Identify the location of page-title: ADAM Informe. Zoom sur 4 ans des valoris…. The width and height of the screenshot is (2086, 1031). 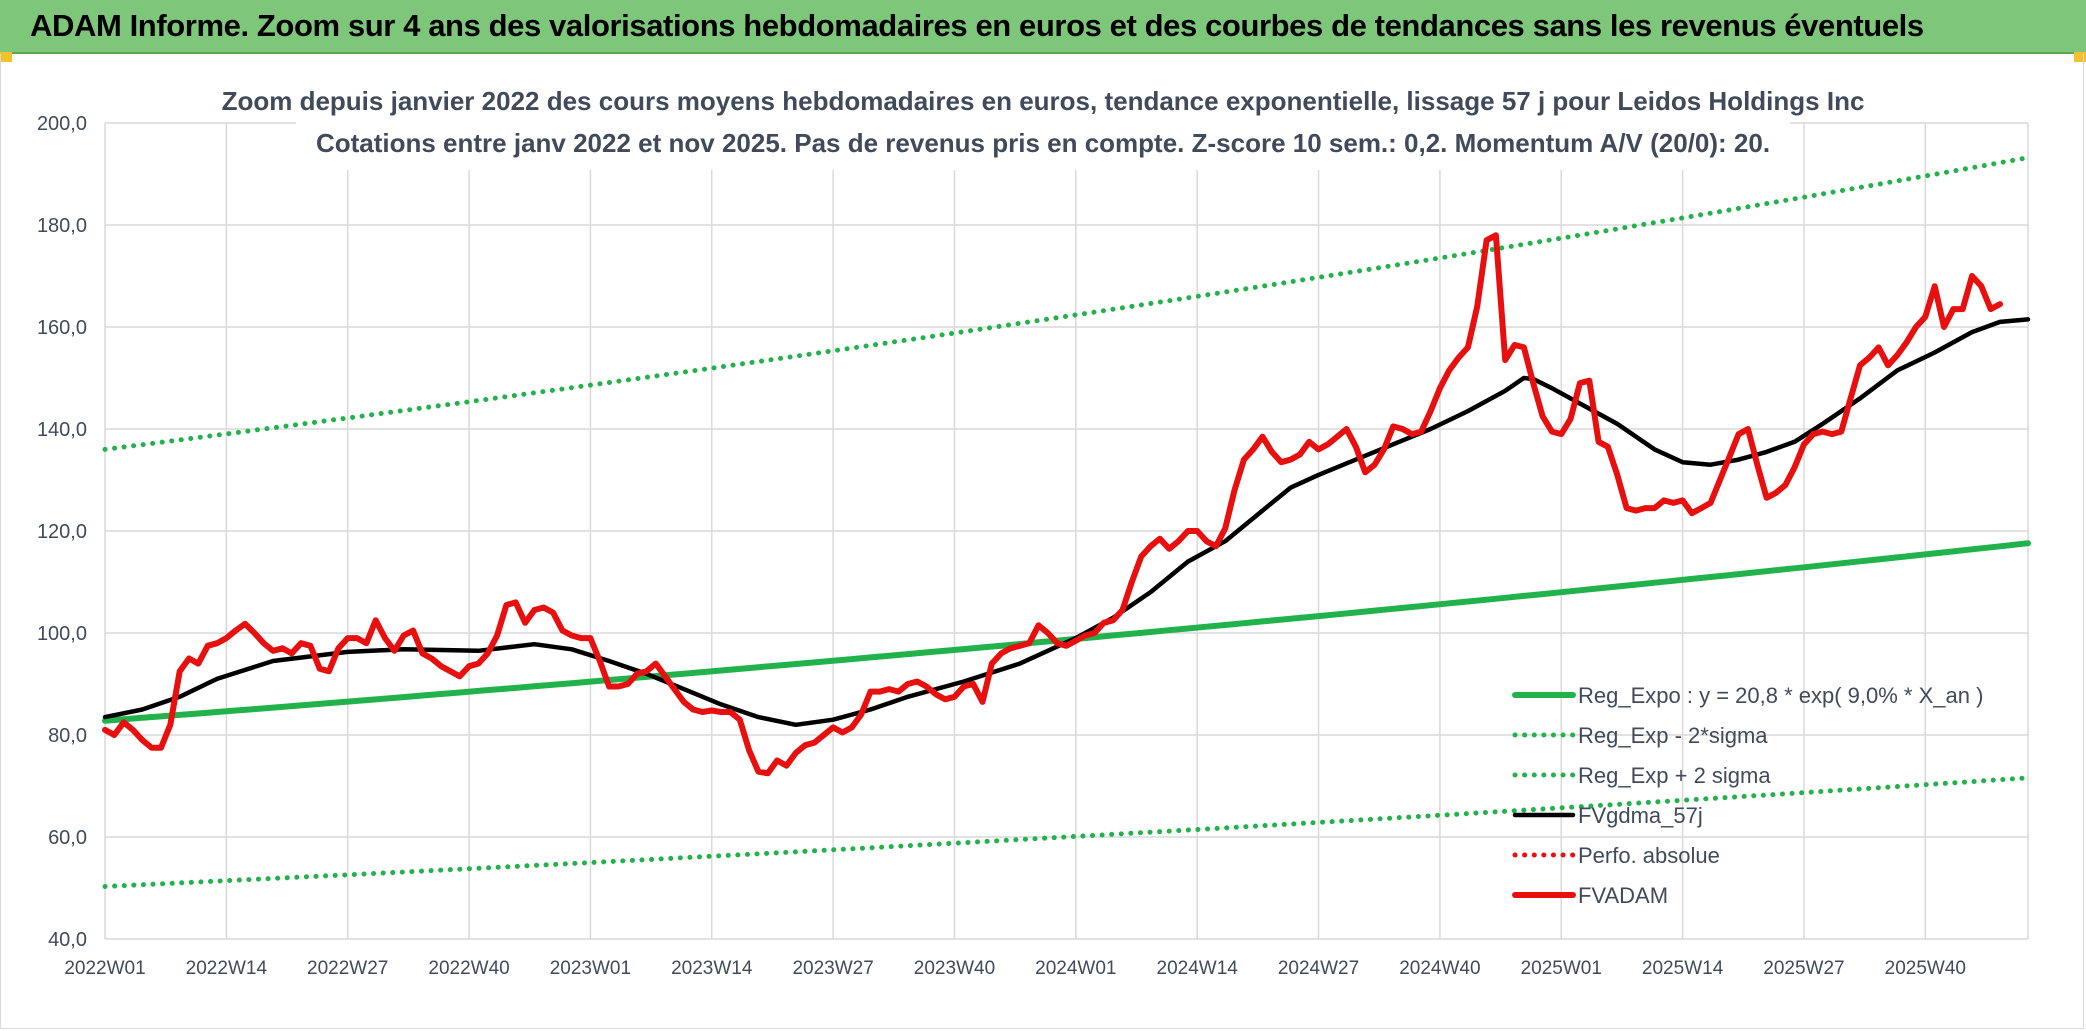
(977, 25).